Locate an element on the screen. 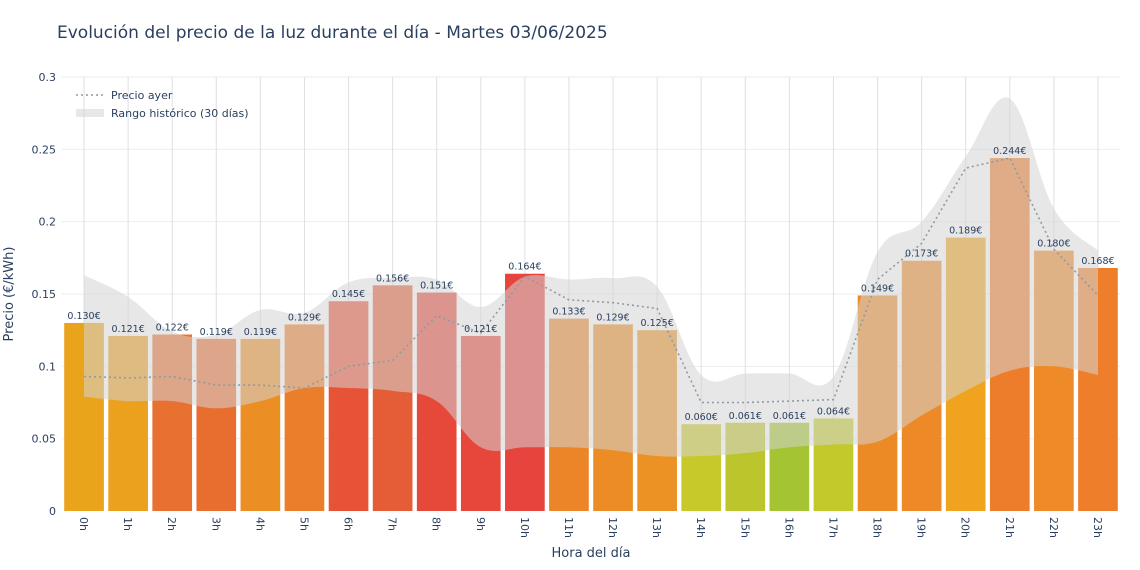  y-tick-label: 0.05 is located at coordinates (44, 439).